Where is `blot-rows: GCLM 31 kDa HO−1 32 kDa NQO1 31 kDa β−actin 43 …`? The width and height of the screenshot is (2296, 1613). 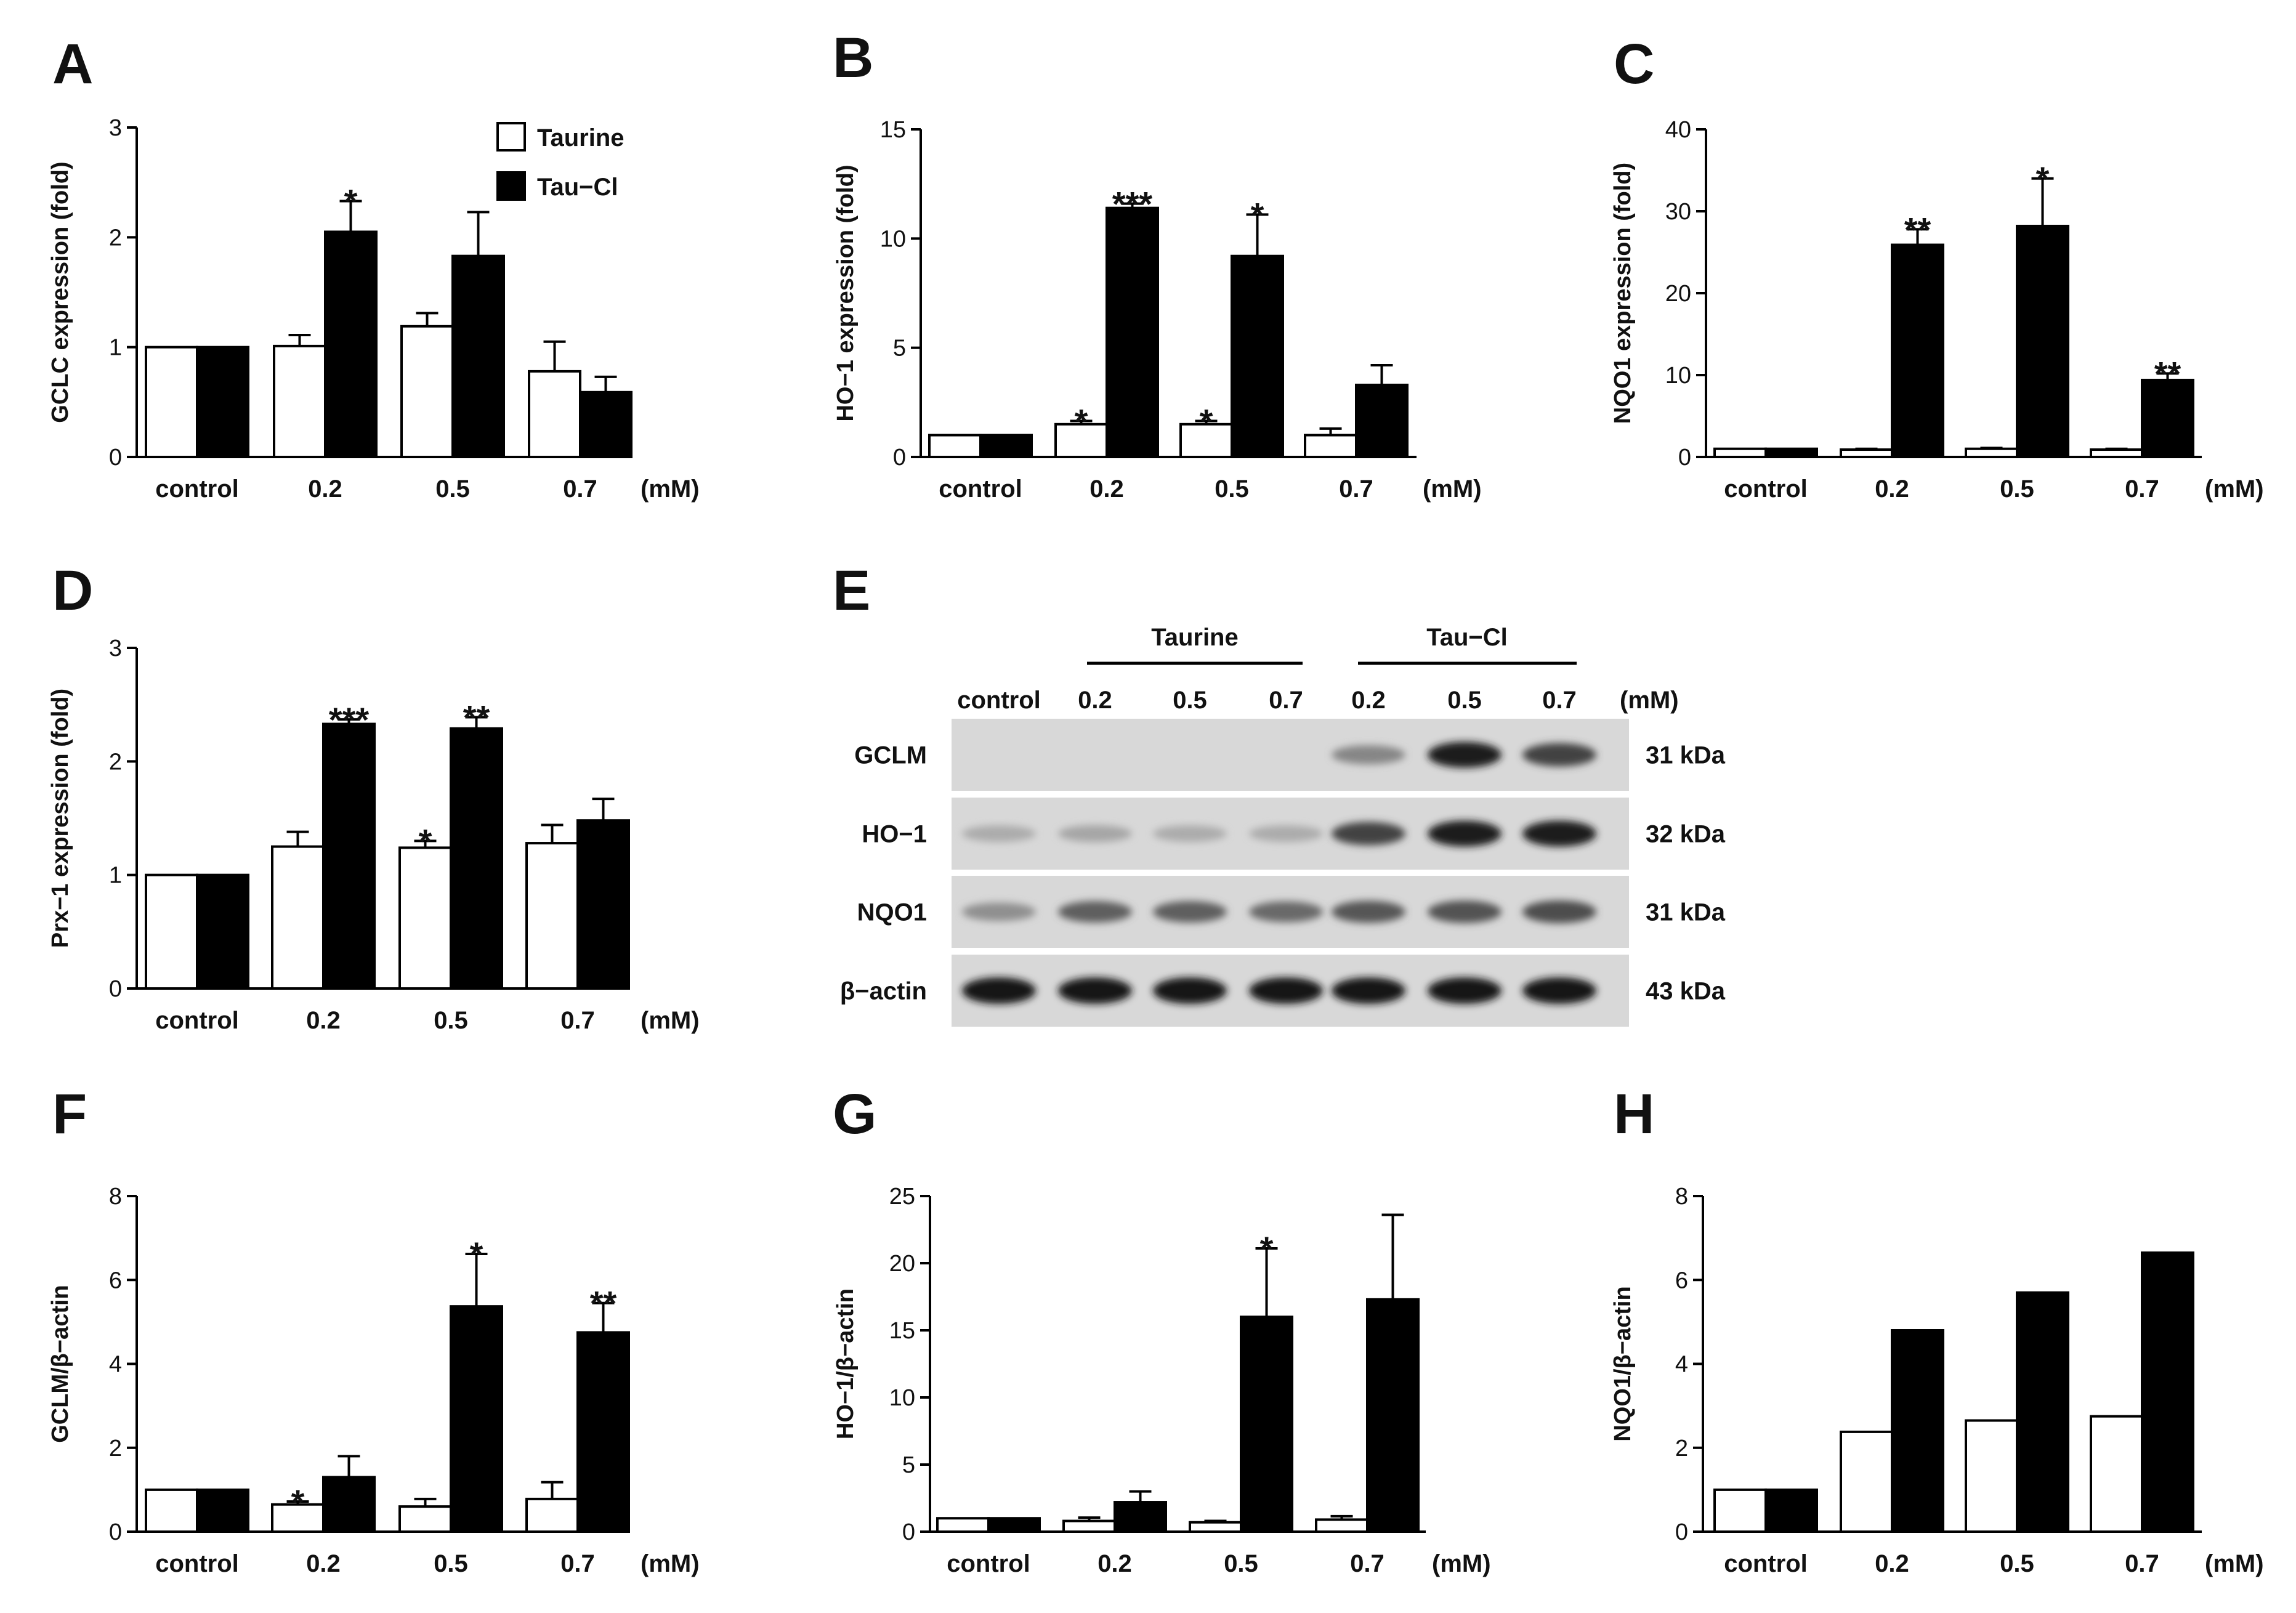 blot-rows: GCLM 31 kDa HO−1 32 kDa NQO1 31 kDa β−actin 43 … is located at coordinates (1283, 873).